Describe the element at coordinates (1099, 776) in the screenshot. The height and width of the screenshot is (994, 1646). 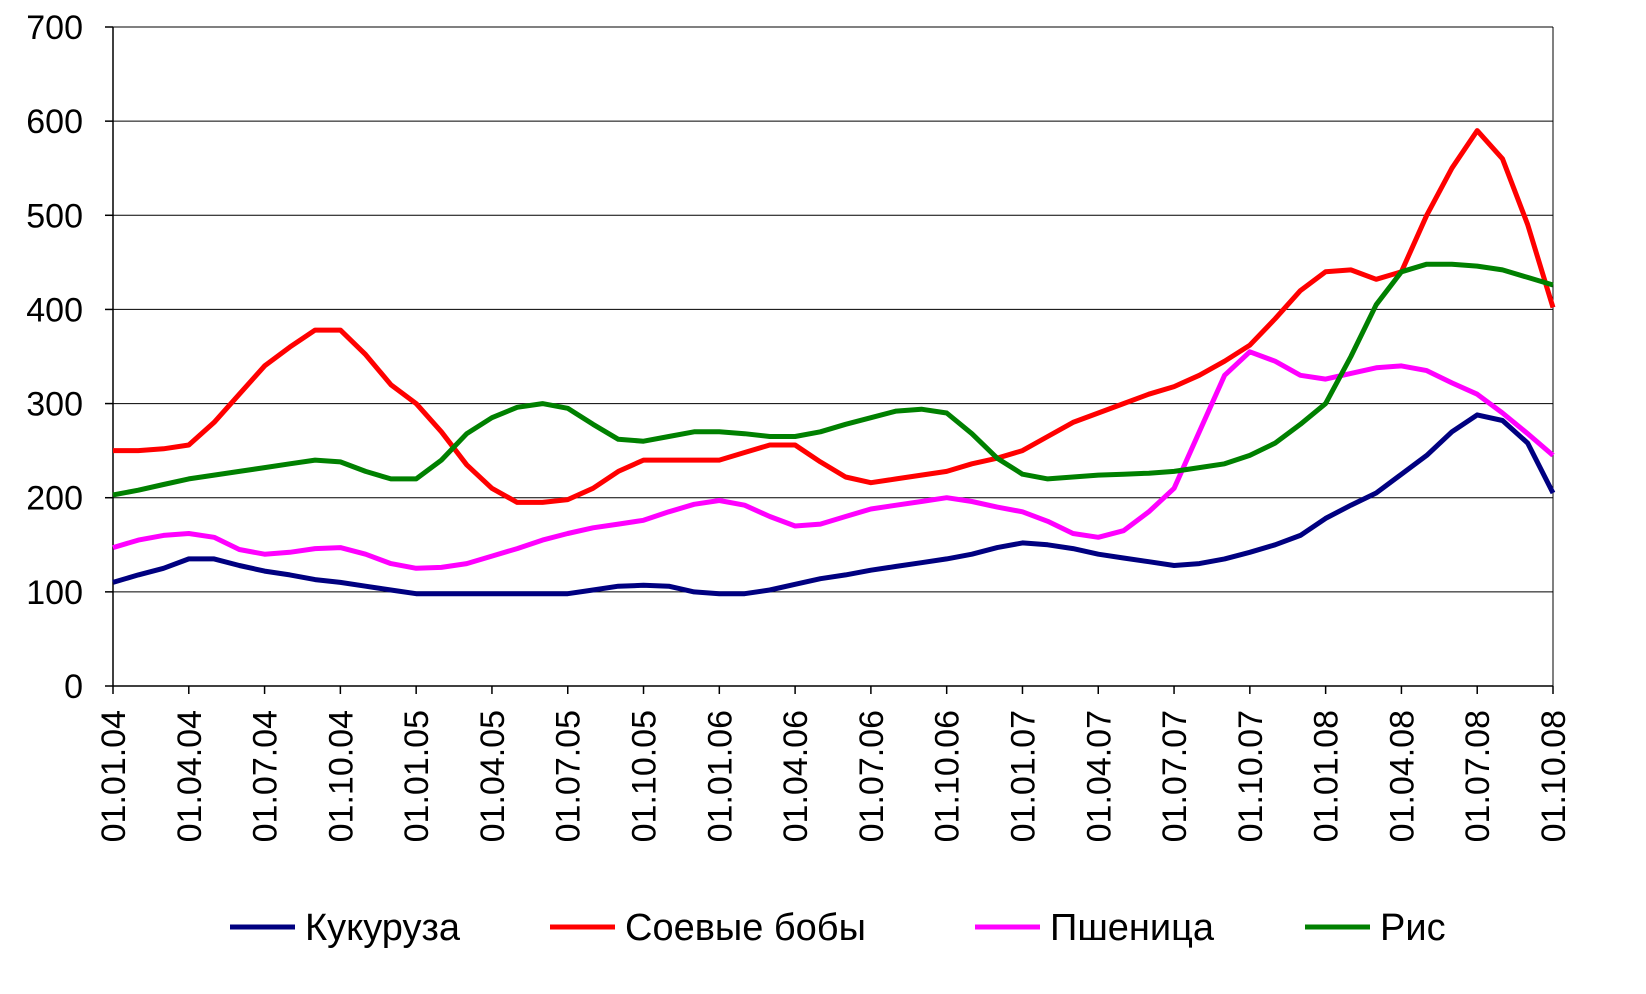
I see `x-tick-label: 01.04.07` at that location.